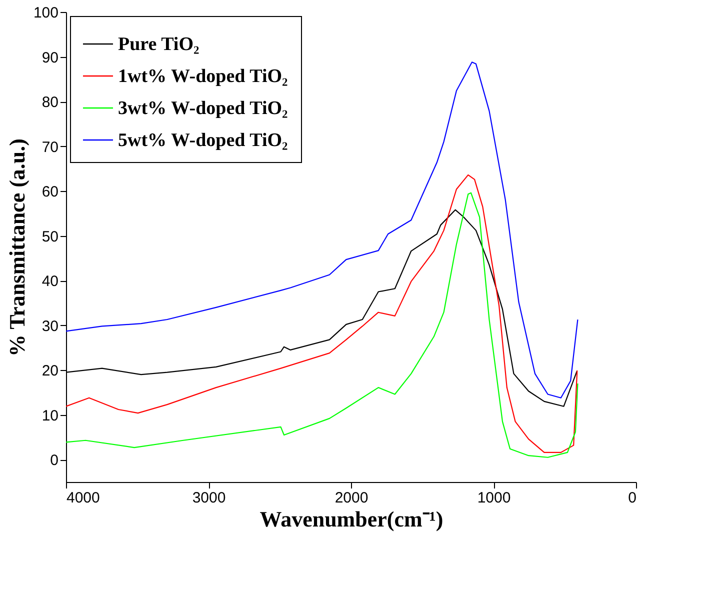 The image size is (704, 590). I want to click on y-tick-label: 70, so click(50, 147).